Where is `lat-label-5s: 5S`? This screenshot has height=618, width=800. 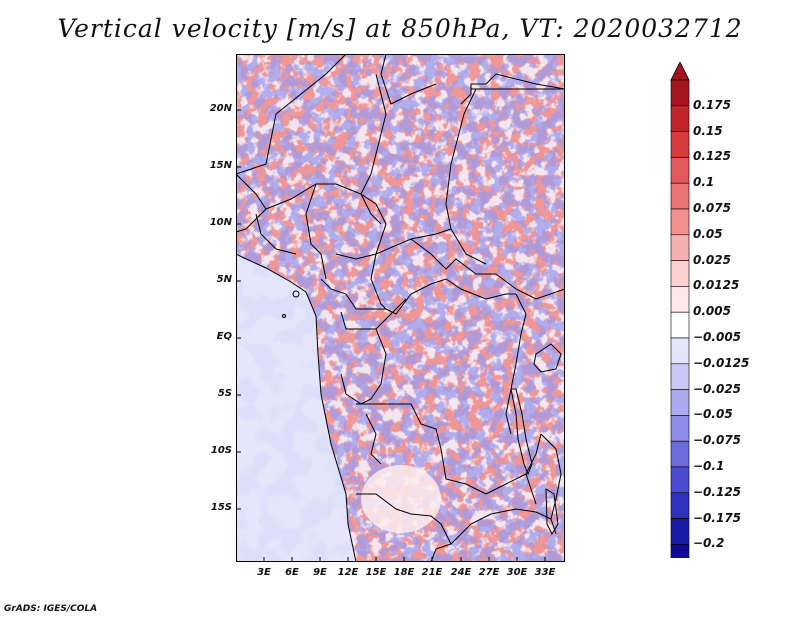
lat-label-5s: 5S is located at coordinates (224, 393).